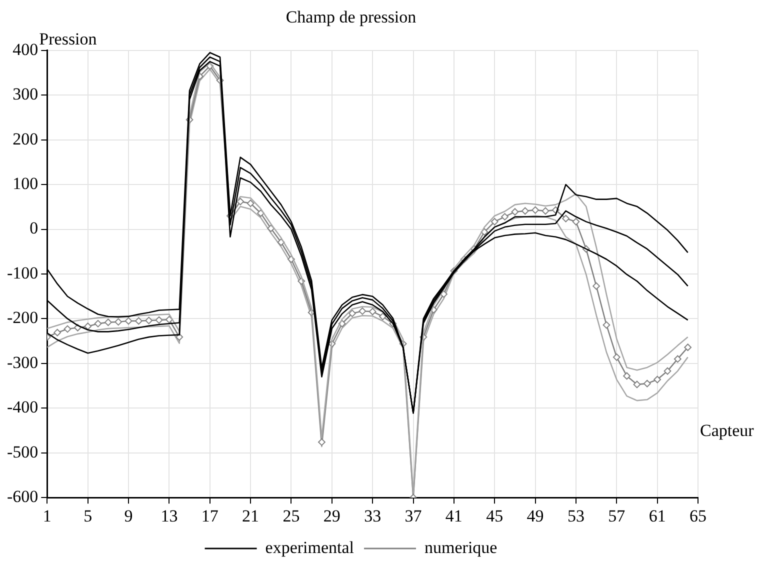 The height and width of the screenshot is (571, 780). Describe the element at coordinates (22, 272) in the screenshot. I see `y-tick-label: -100` at that location.